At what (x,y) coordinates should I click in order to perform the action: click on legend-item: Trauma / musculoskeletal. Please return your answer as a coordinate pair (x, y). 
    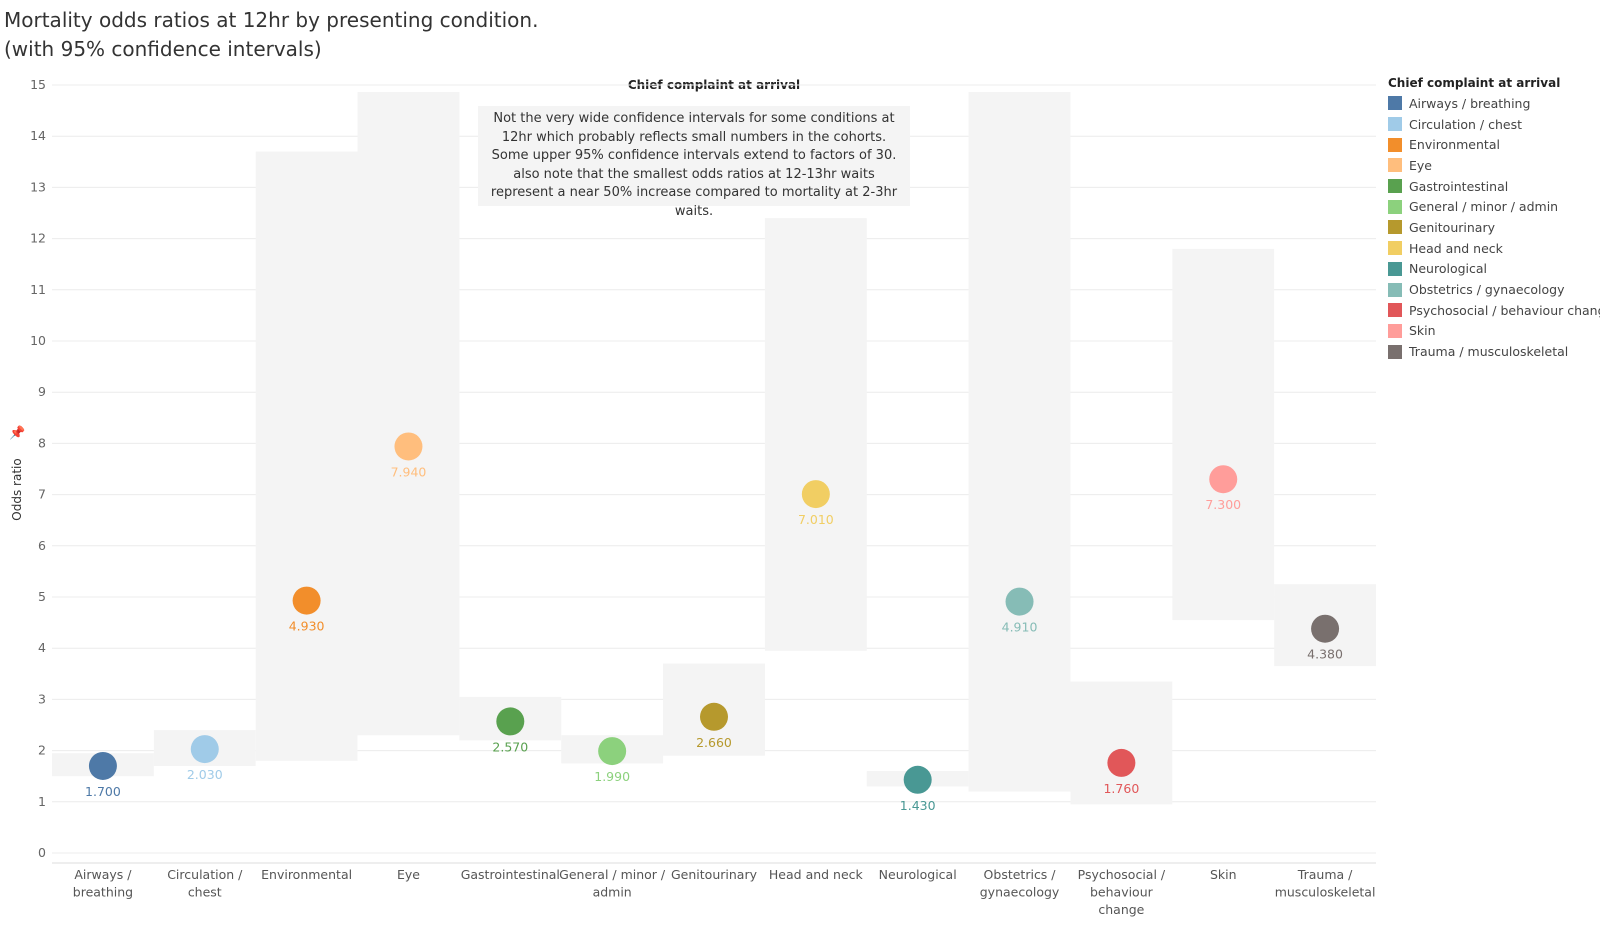
    Looking at the image, I should click on (1494, 351).